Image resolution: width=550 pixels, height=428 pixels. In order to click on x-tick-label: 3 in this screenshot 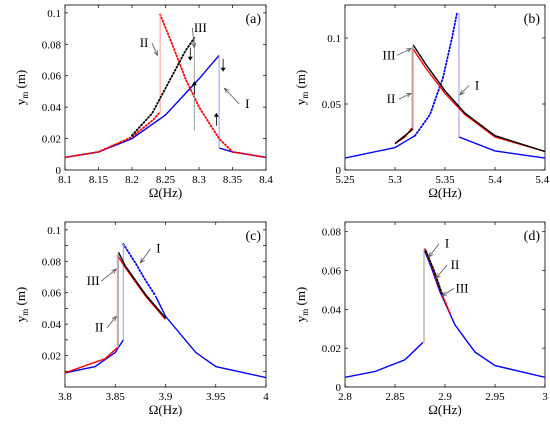, I will do `click(545, 397)`.